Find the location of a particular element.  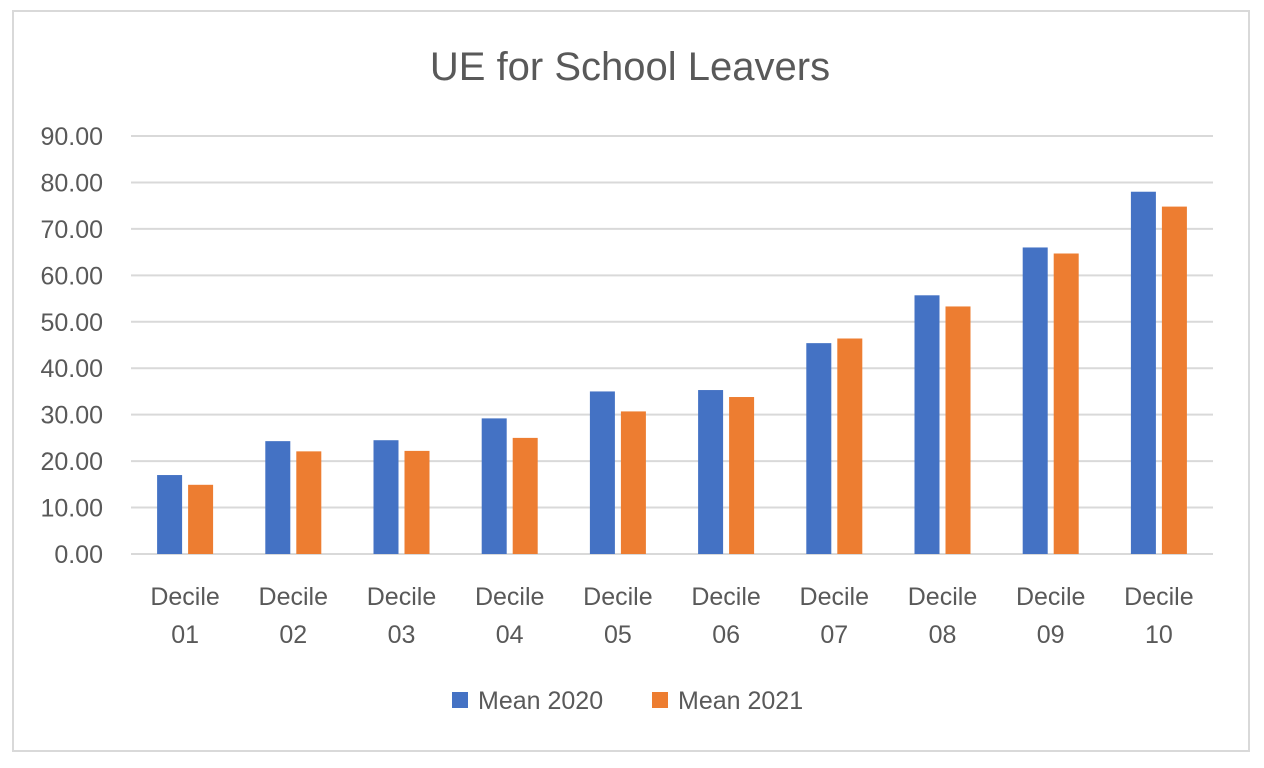

x-category-label: 10 is located at coordinates (1159, 635).